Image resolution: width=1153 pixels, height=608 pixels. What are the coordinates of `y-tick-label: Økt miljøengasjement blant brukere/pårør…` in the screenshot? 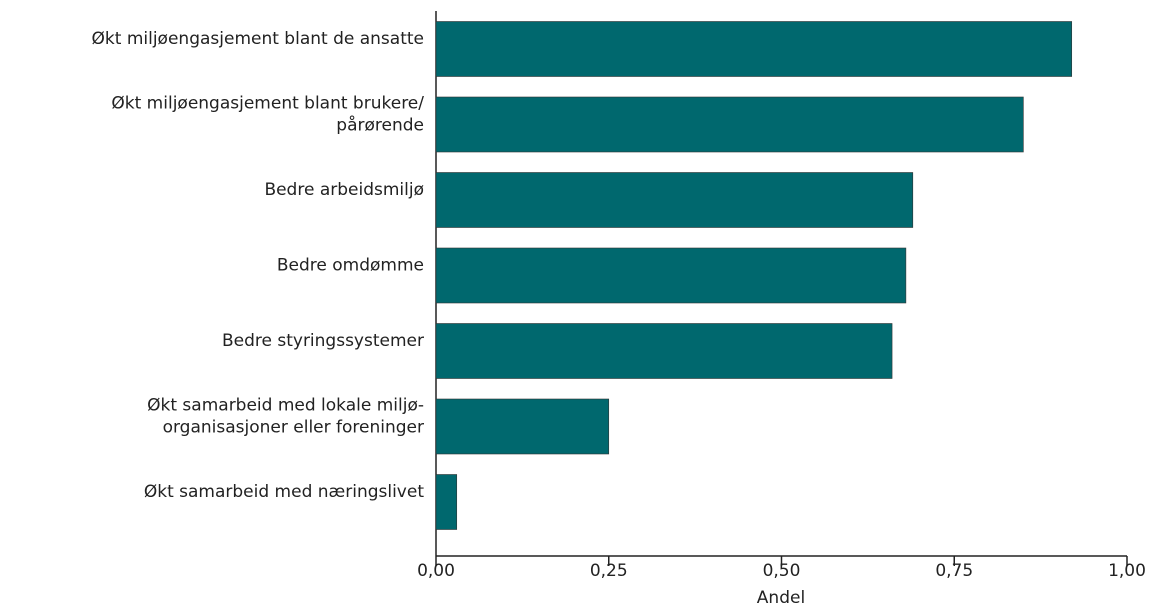 It's located at (267, 115).